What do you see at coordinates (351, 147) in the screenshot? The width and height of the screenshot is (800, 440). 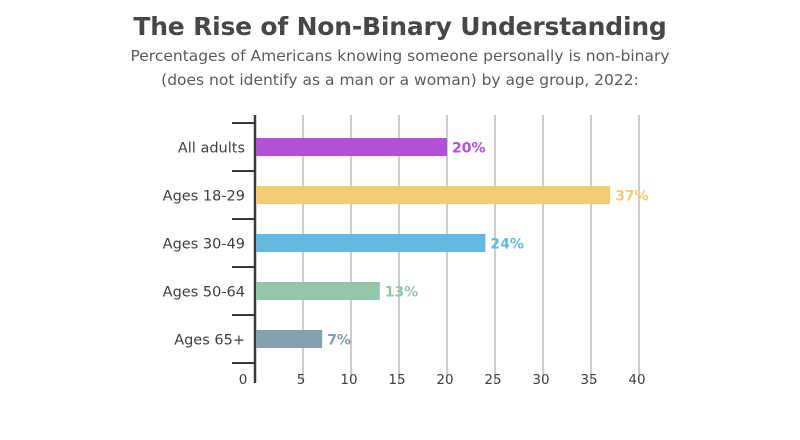 I see `bar-all-adults` at bounding box center [351, 147].